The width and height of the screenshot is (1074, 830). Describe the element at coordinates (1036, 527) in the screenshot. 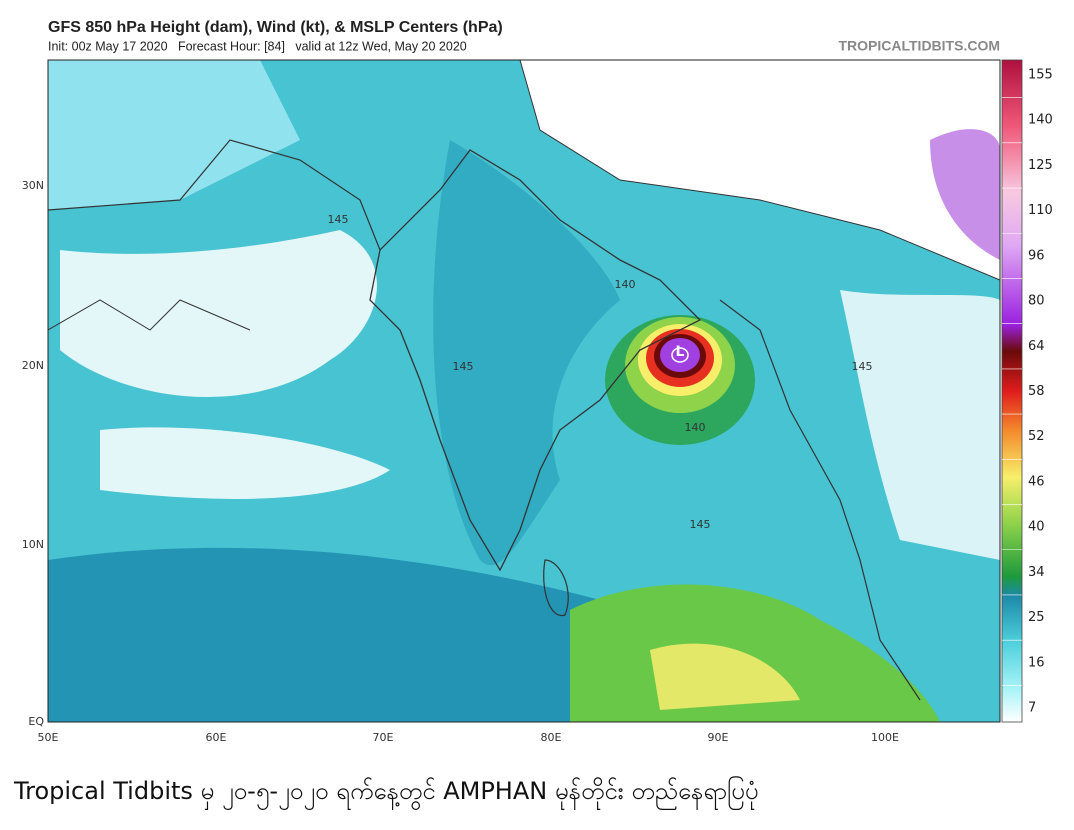

I see `colorbar-label: 40` at that location.